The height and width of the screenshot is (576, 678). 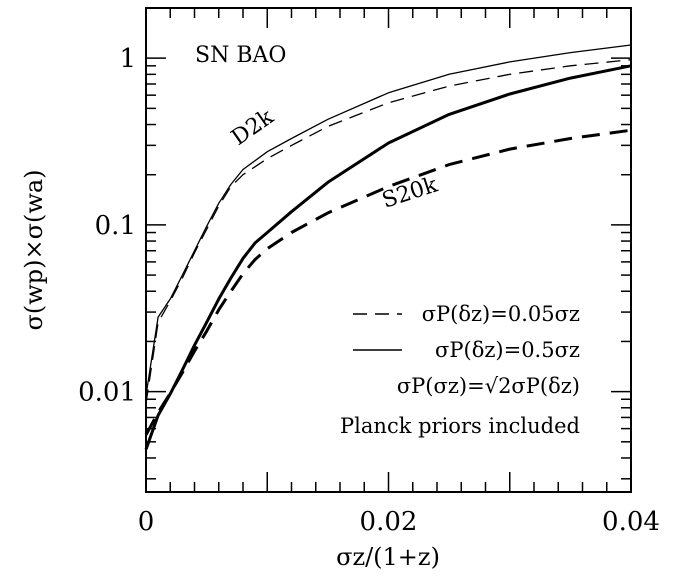 What do you see at coordinates (389, 522) in the screenshot?
I see `x-tick-label: 0.02` at bounding box center [389, 522].